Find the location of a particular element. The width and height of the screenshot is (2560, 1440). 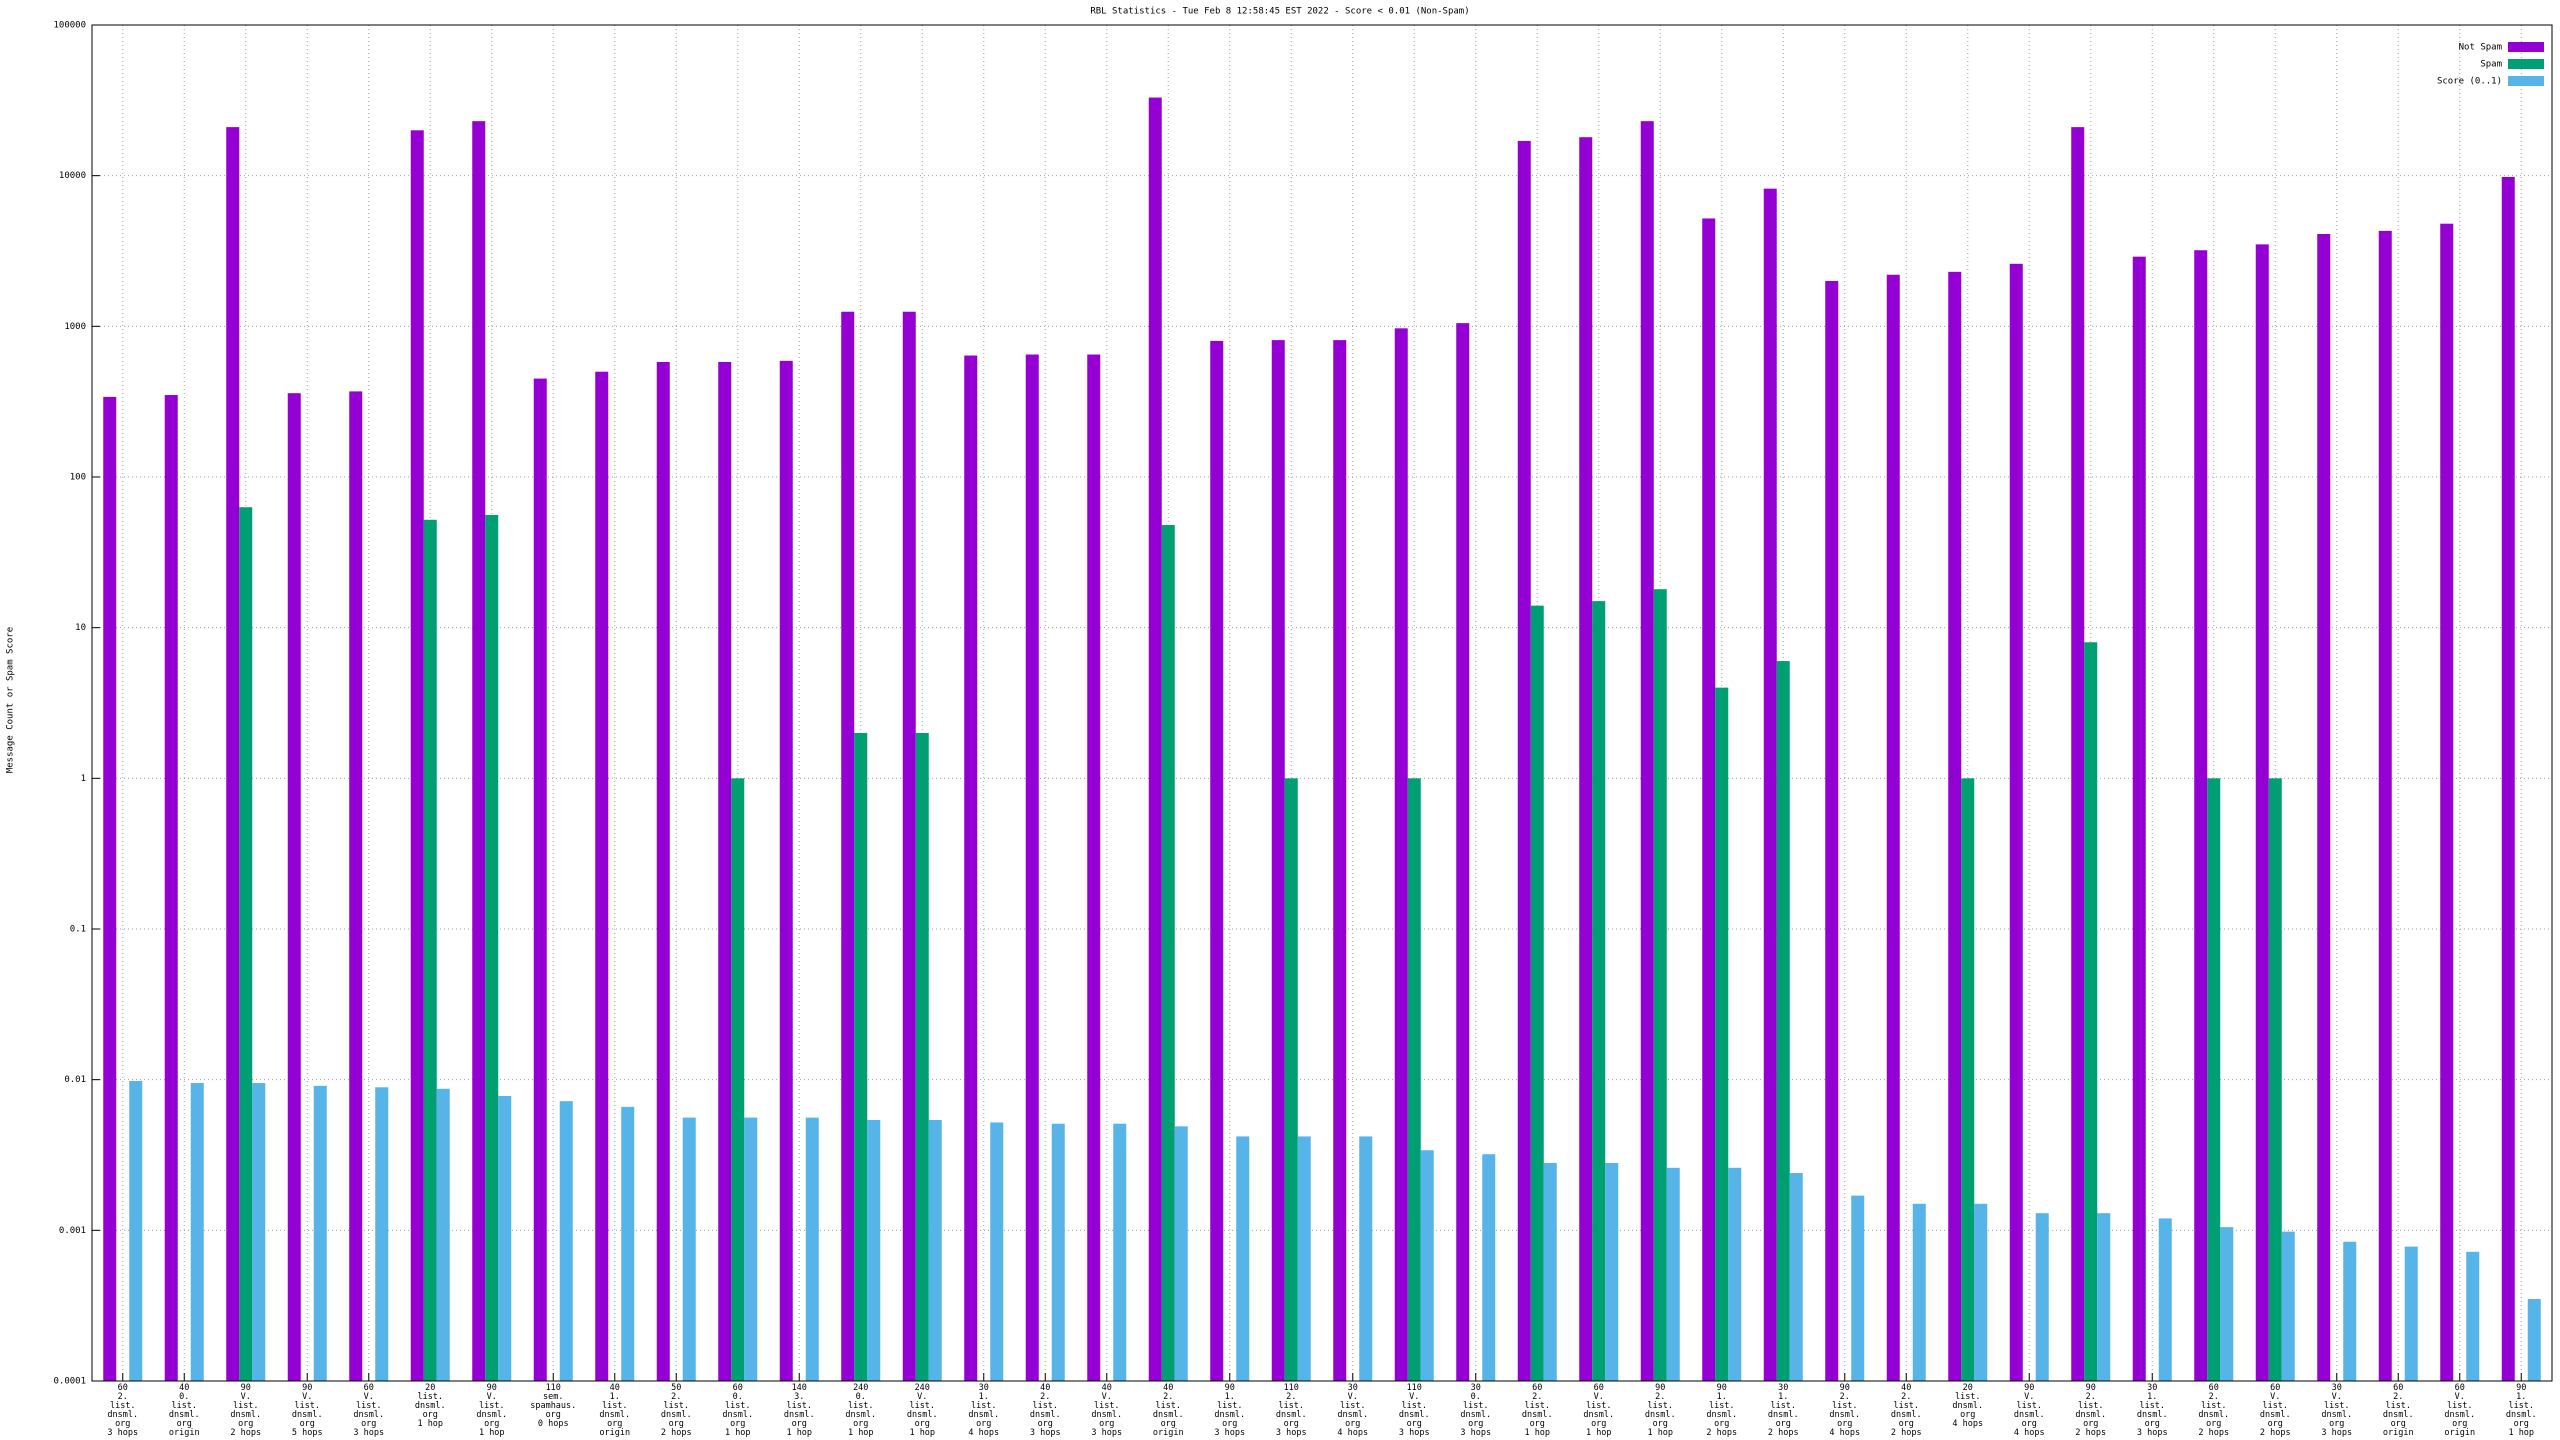

x-tick-label: 90 2. list. dnsml. org 1 hop is located at coordinates (1660, 1410).